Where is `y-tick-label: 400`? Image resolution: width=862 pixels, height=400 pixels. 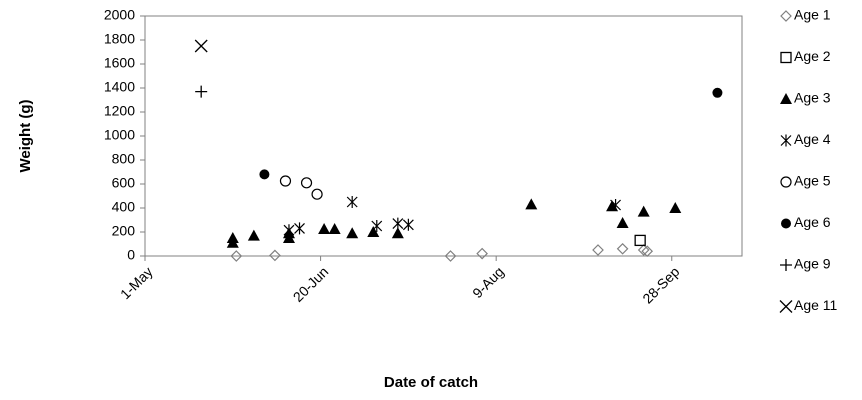 y-tick-label: 400 is located at coordinates (124, 207).